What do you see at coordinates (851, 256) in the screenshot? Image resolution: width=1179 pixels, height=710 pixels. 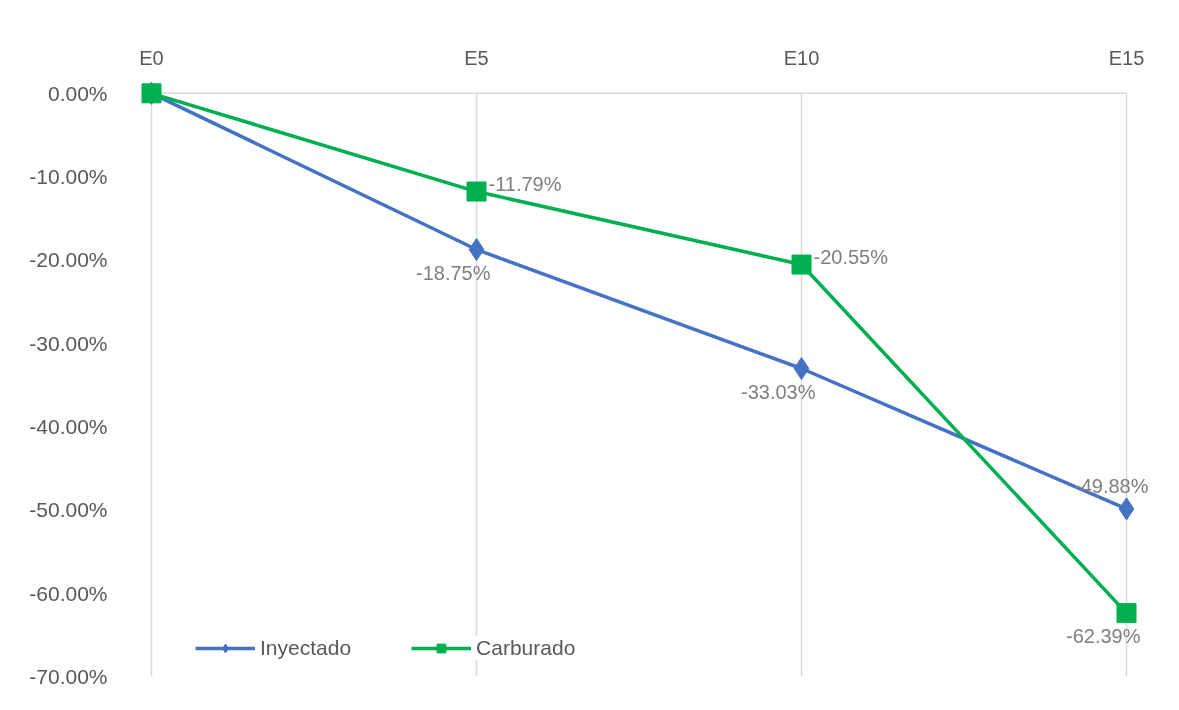 I see `data-label: -20.55%` at bounding box center [851, 256].